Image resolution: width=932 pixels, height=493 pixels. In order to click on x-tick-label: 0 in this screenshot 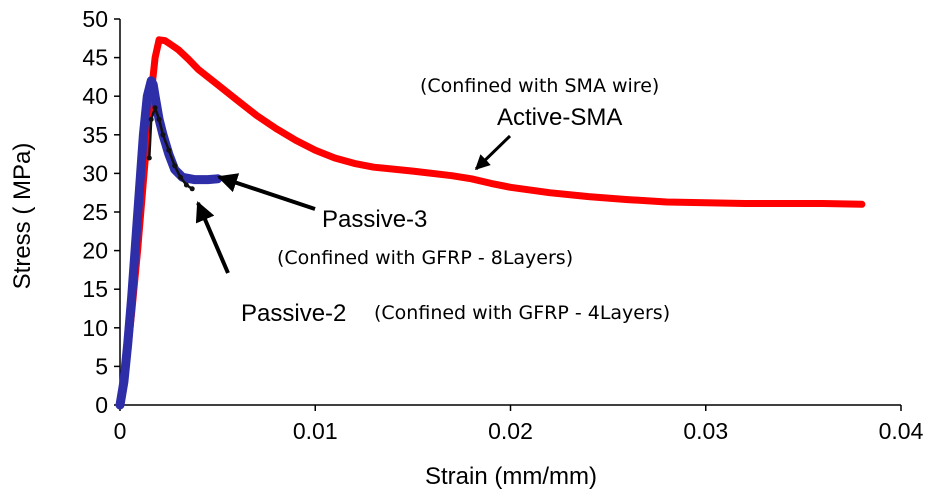, I will do `click(120, 431)`.